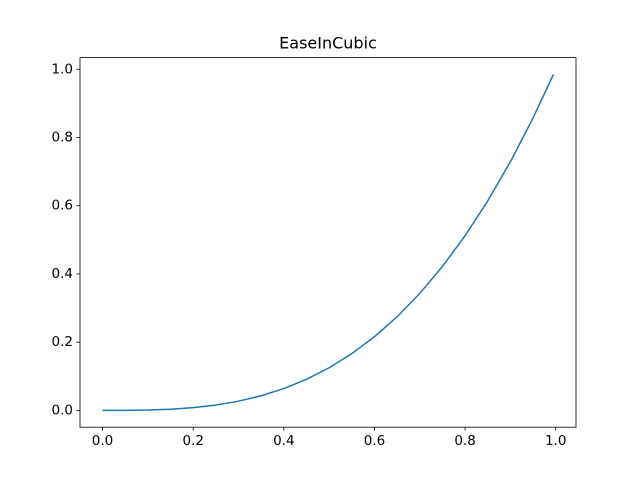  I want to click on x-tick-label: 0.4, so click(283, 441).